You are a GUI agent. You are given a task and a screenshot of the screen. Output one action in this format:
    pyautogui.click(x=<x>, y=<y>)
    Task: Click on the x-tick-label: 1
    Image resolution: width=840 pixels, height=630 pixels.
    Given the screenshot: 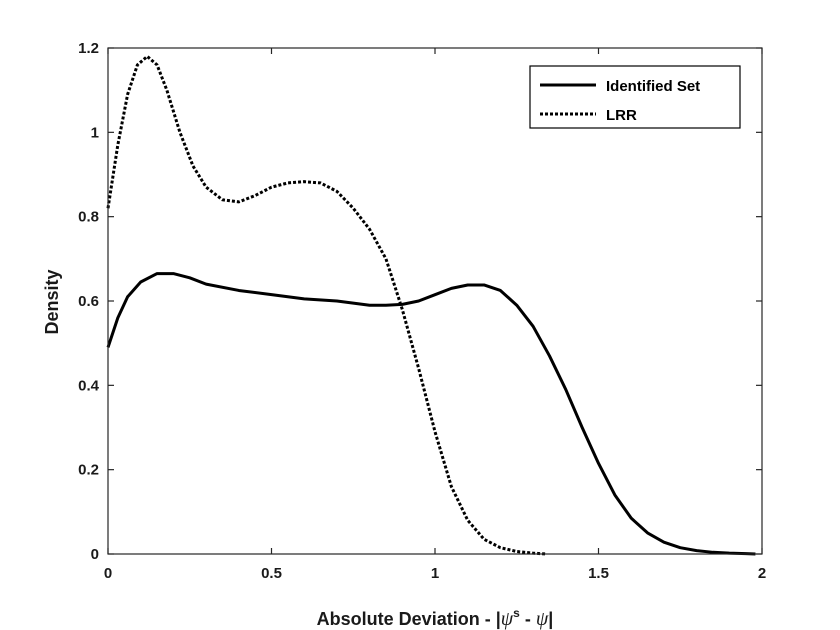 What is the action you would take?
    pyautogui.click(x=435, y=573)
    